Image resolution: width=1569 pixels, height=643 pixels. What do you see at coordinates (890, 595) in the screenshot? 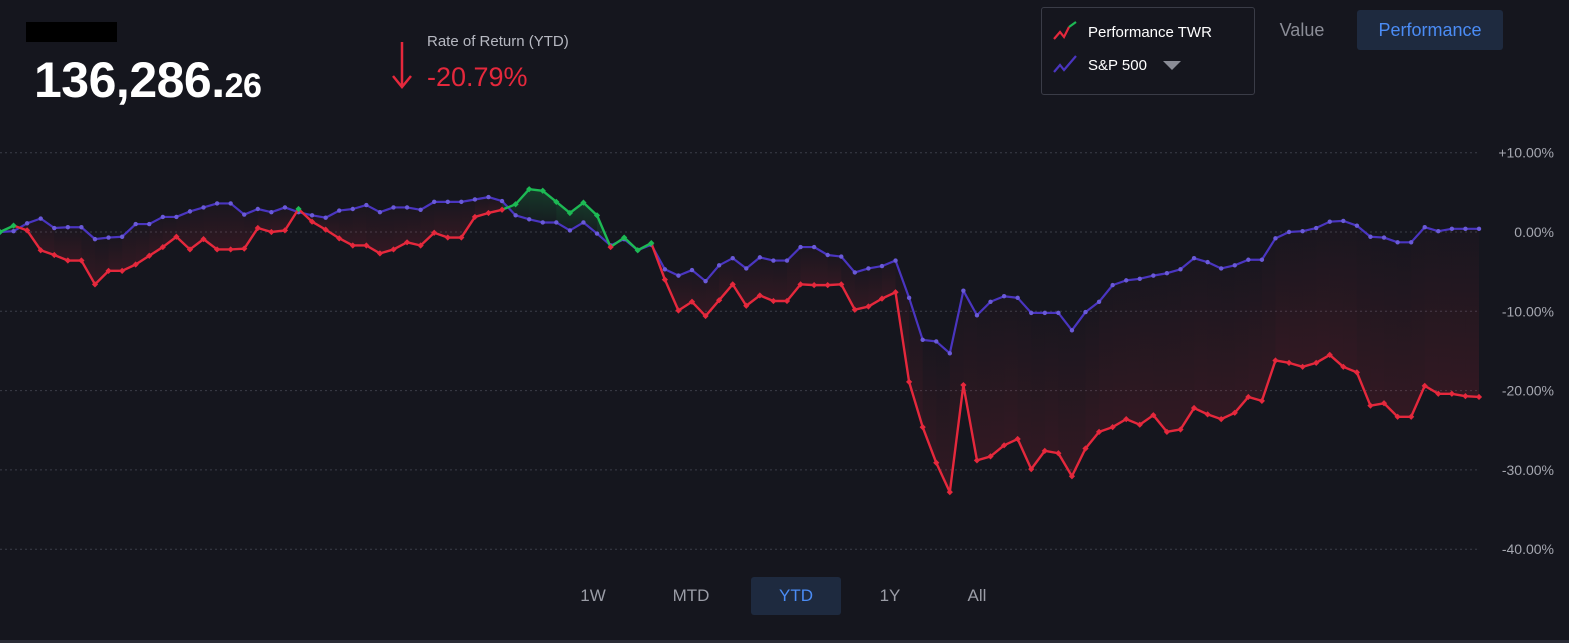
I see `range-1y-button: 1Y` at bounding box center [890, 595].